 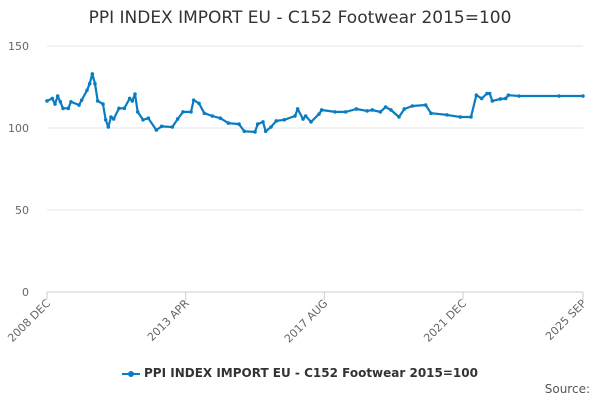 I want to click on source-label: Source:, so click(x=567, y=389).